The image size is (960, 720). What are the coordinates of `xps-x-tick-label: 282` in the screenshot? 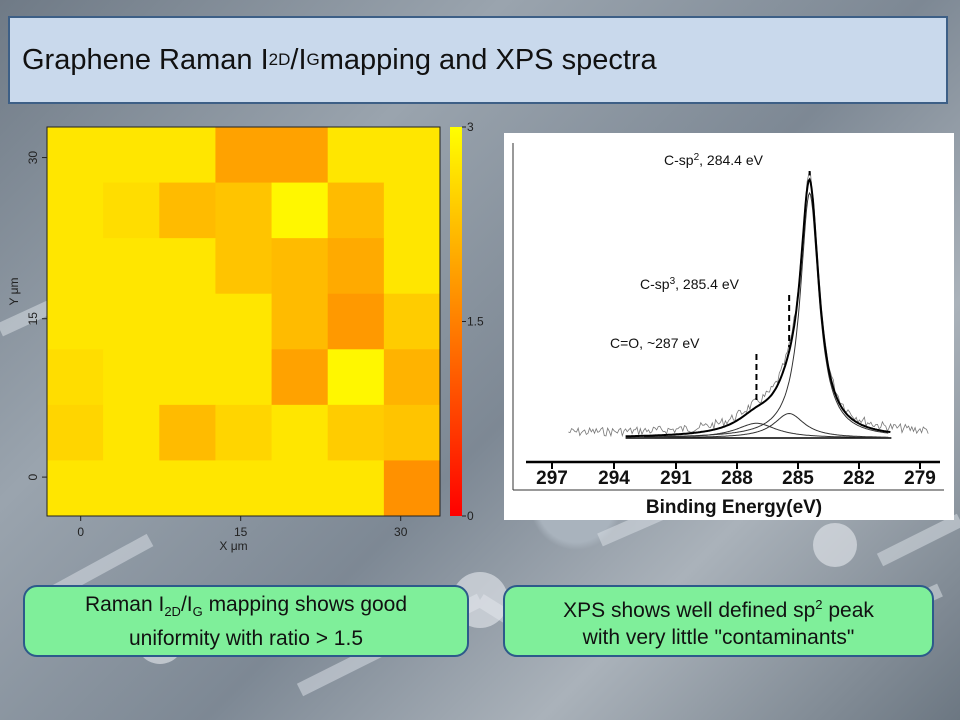 It's located at (859, 478).